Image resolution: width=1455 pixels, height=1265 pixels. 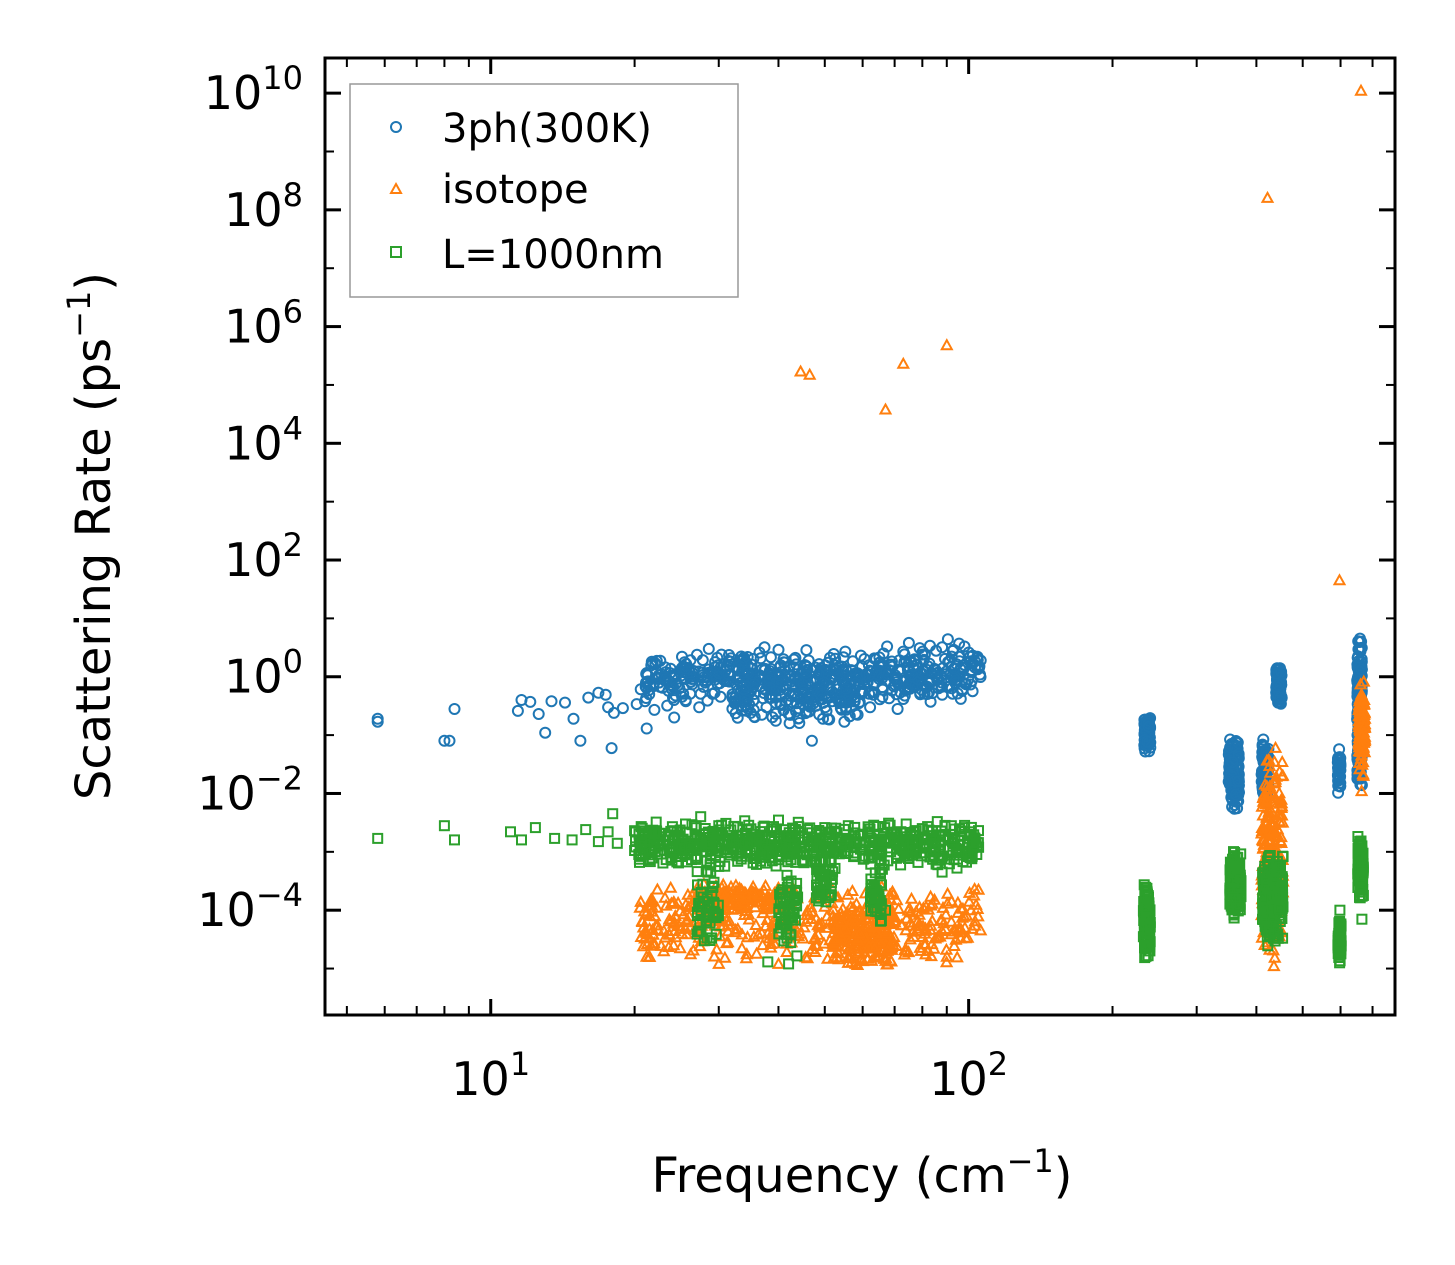 What do you see at coordinates (250, 789) in the screenshot?
I see `y-tick-label: 10−2` at bounding box center [250, 789].